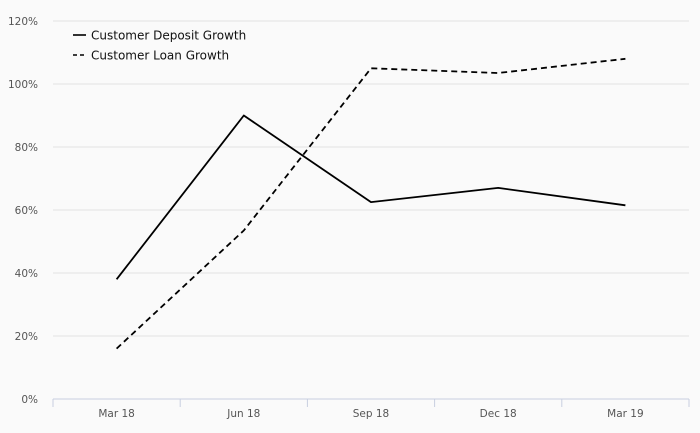 The width and height of the screenshot is (700, 433). I want to click on y-tick-label: 120%, so click(23, 22).